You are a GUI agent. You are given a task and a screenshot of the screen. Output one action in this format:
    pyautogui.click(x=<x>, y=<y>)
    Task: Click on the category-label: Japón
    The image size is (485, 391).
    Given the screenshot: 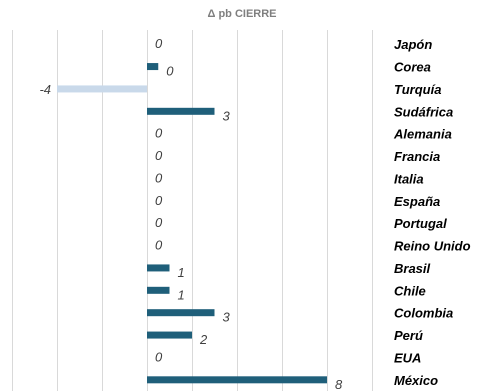 What is the action you would take?
    pyautogui.click(x=413, y=44)
    